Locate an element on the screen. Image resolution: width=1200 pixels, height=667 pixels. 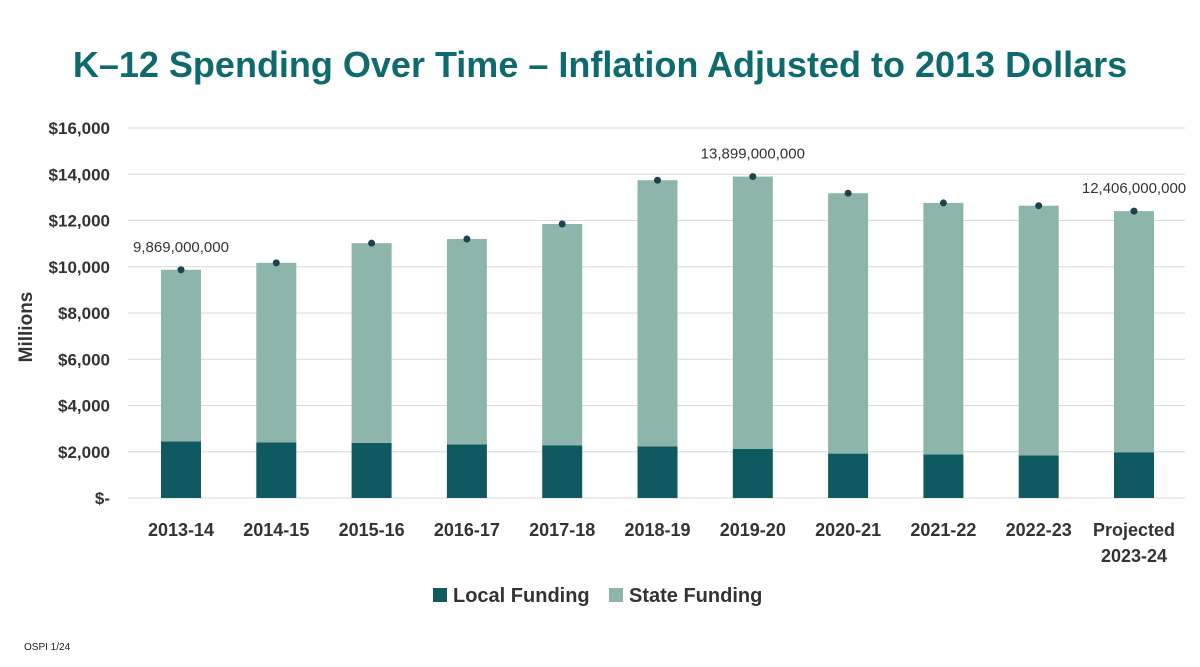
x-category-label: Projected is located at coordinates (1134, 530).